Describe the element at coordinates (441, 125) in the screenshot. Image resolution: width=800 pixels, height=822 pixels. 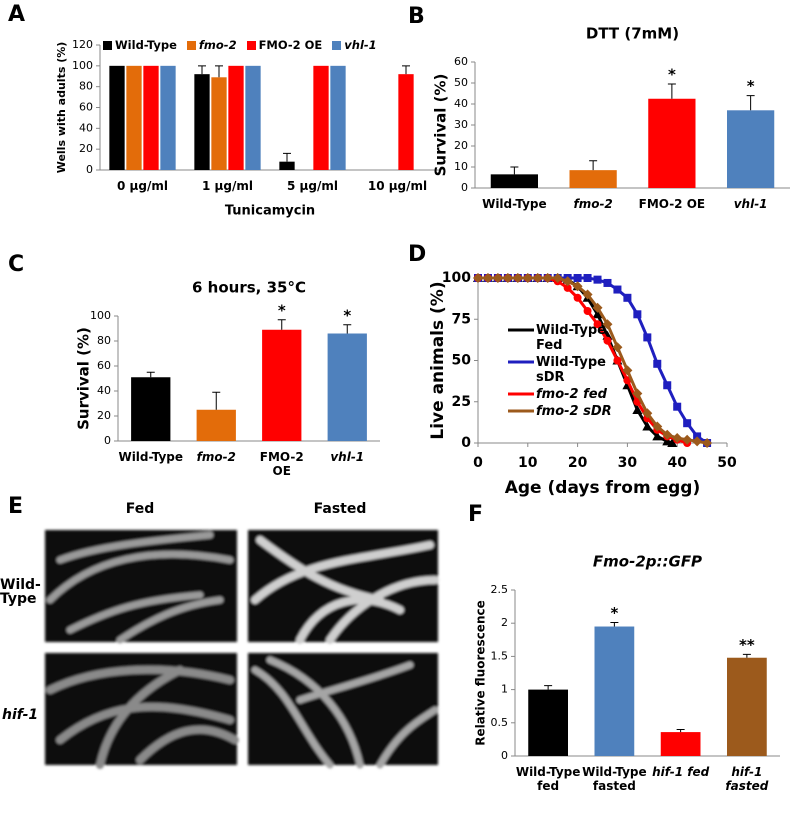
I see `y-axis-label: Survival (%)` at that location.